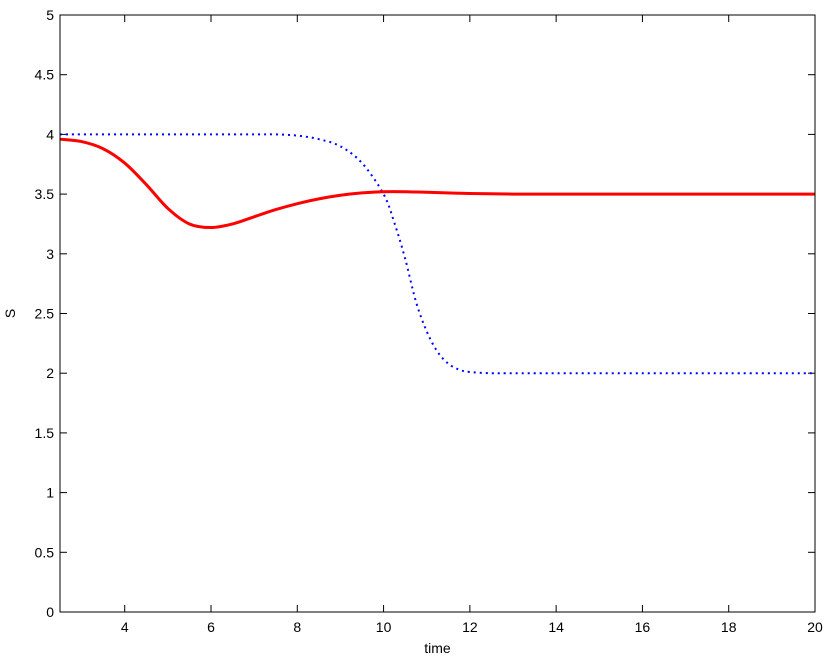  What do you see at coordinates (815, 627) in the screenshot?
I see `x-tick-label: 20` at bounding box center [815, 627].